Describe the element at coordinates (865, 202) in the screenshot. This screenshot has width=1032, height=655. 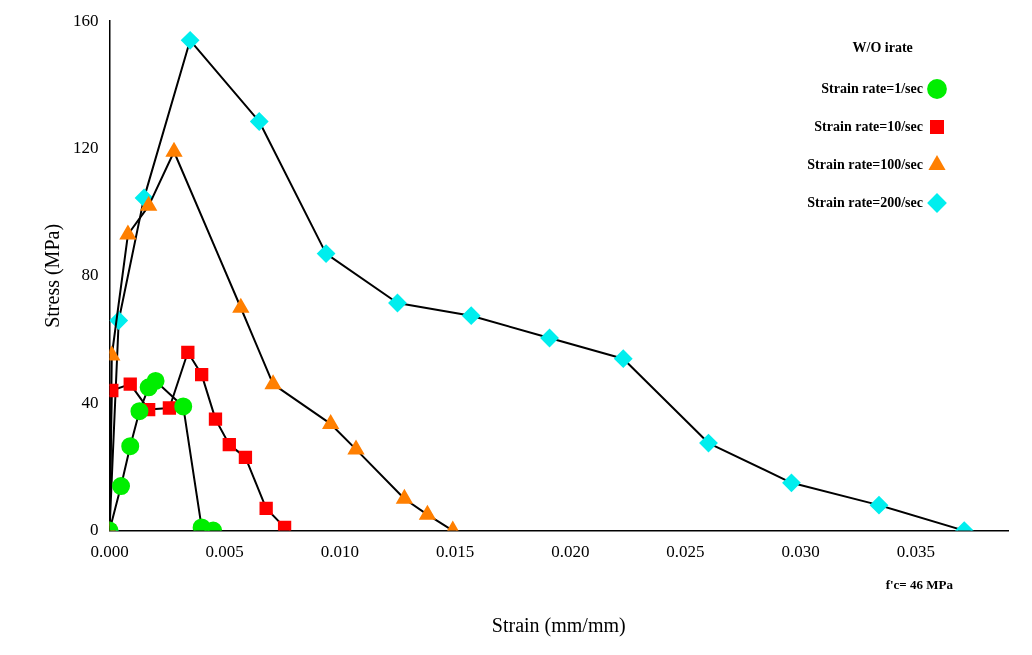
I see `legend-label: Strain rate=200/sec` at that location.